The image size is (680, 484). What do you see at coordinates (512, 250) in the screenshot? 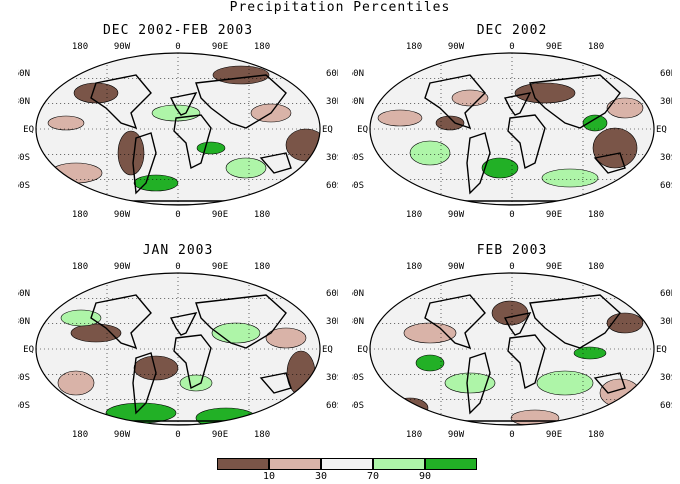
I see `panel-title: FEB 2003` at bounding box center [512, 250].